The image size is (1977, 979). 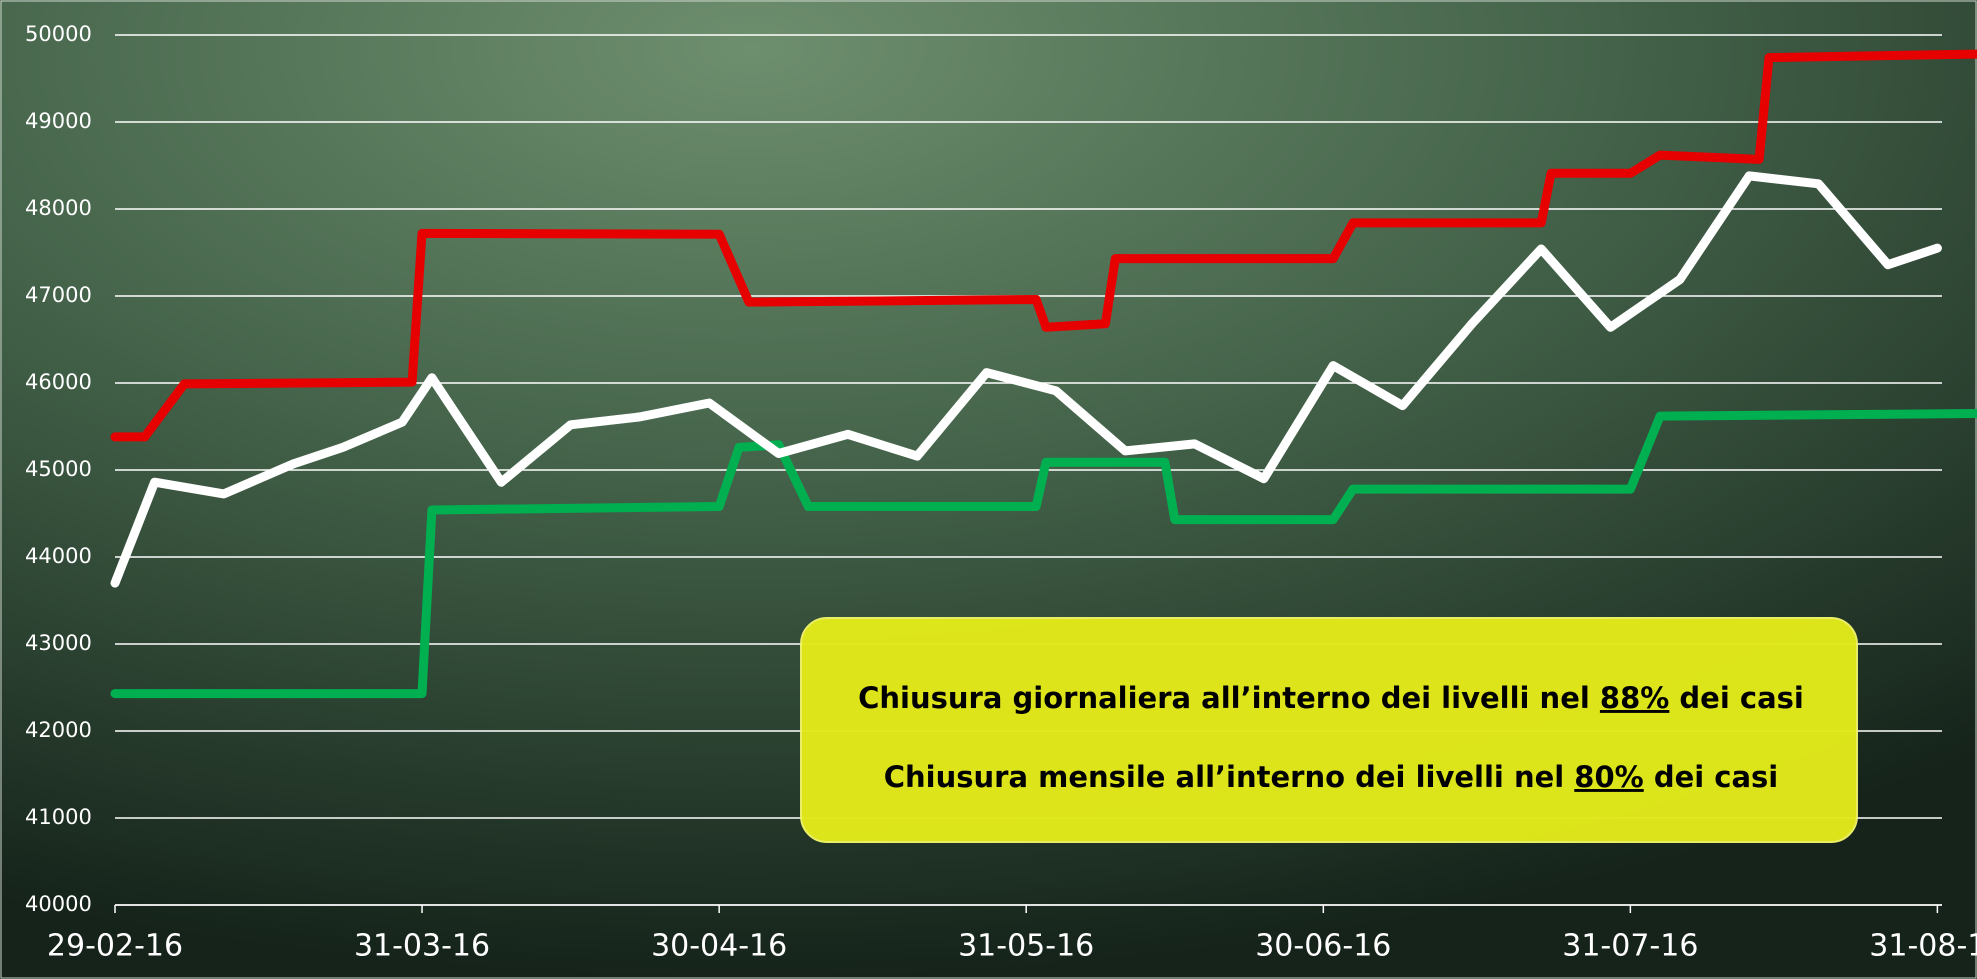 I want to click on annotation-emphasis: 88%, so click(x=1634, y=698).